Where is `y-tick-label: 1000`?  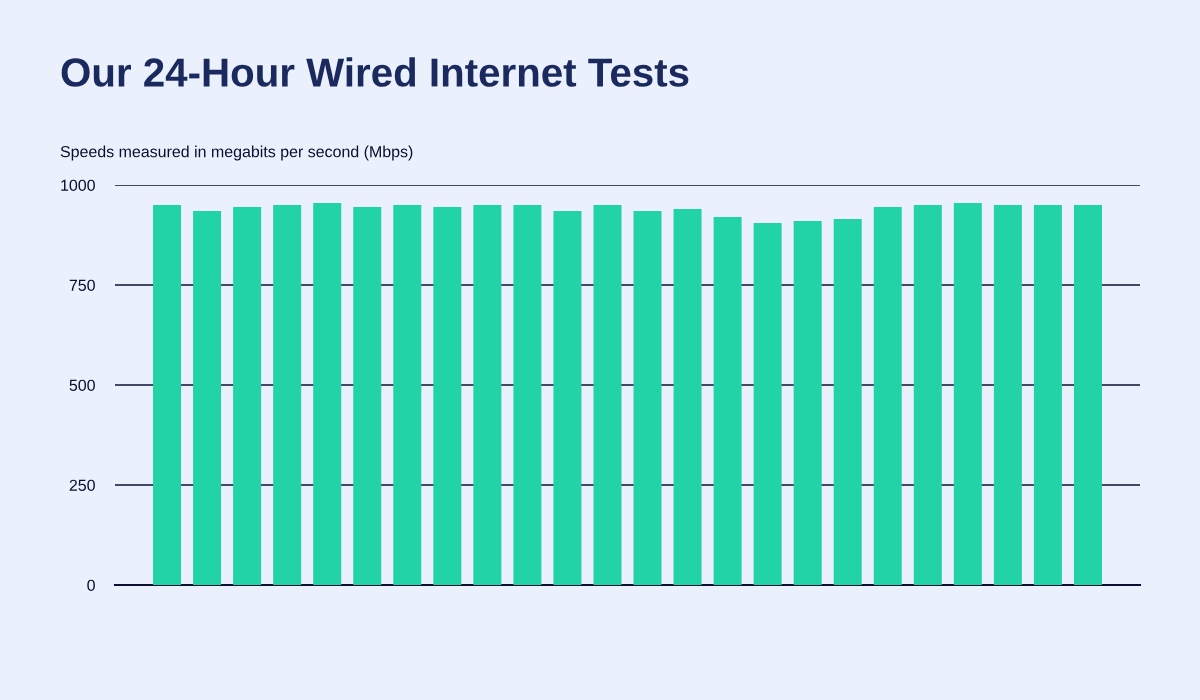 y-tick-label: 1000 is located at coordinates (78, 185).